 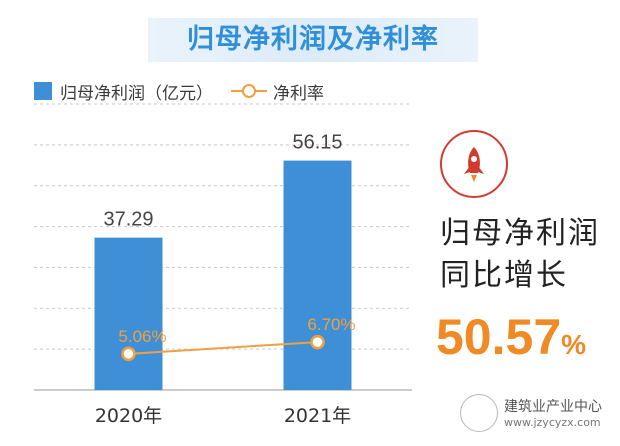 What do you see at coordinates (223, 348) in the screenshot?
I see `line-series` at bounding box center [223, 348].